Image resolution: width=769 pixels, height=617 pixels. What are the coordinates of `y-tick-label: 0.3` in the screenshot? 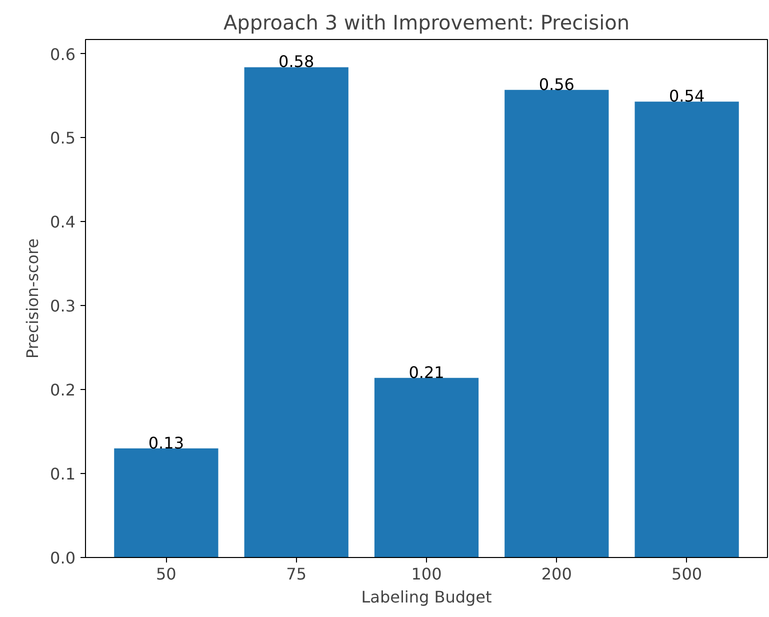 It's located at (63, 306).